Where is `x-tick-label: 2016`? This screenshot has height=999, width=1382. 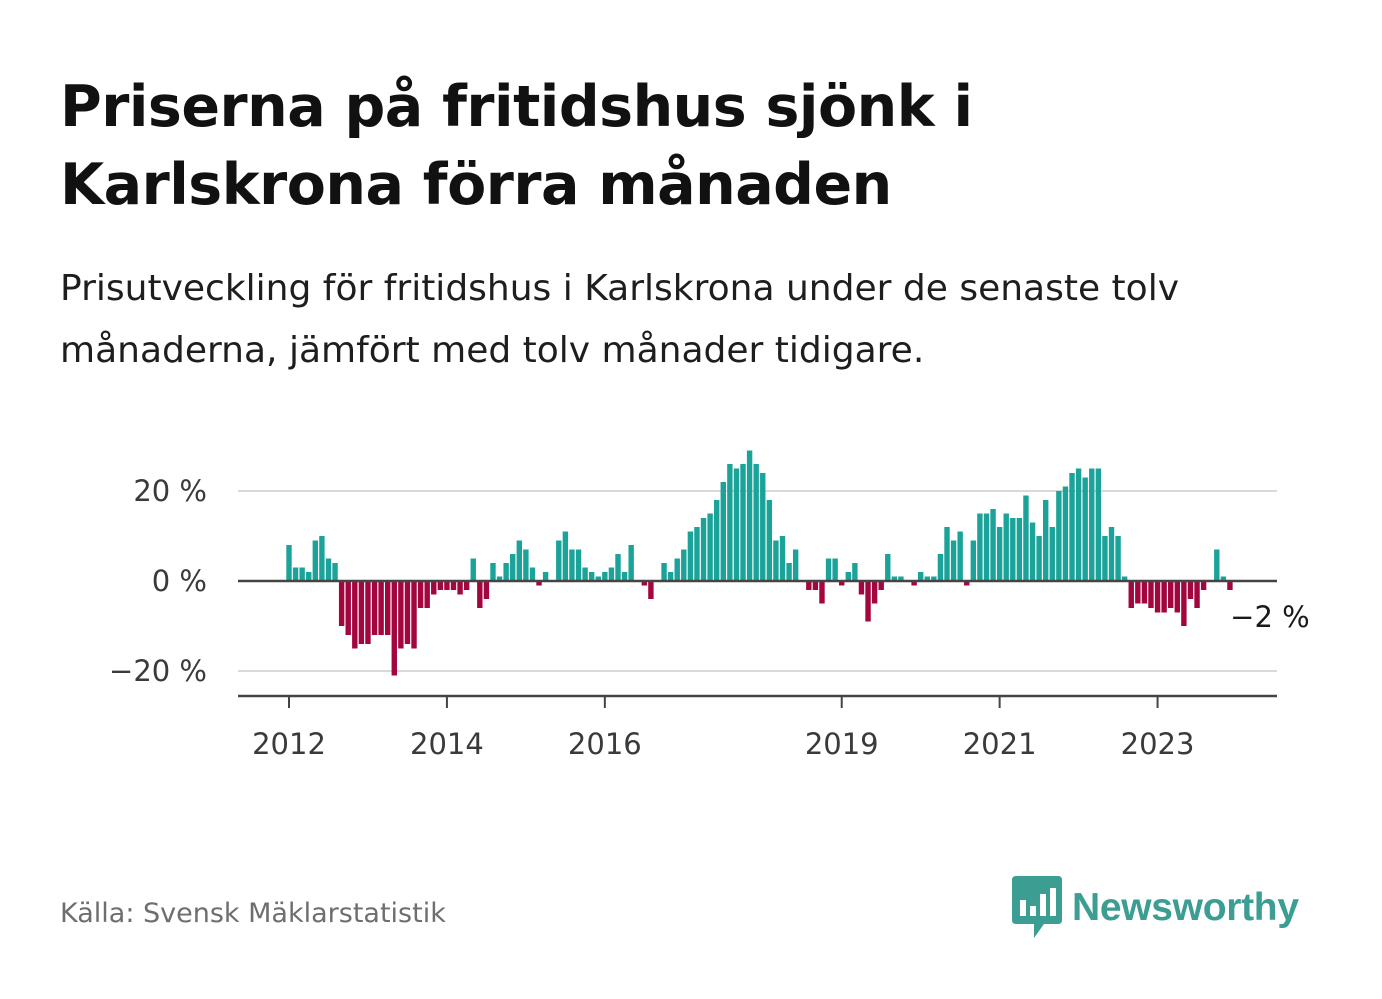
x-tick-label: 2016 is located at coordinates (605, 744).